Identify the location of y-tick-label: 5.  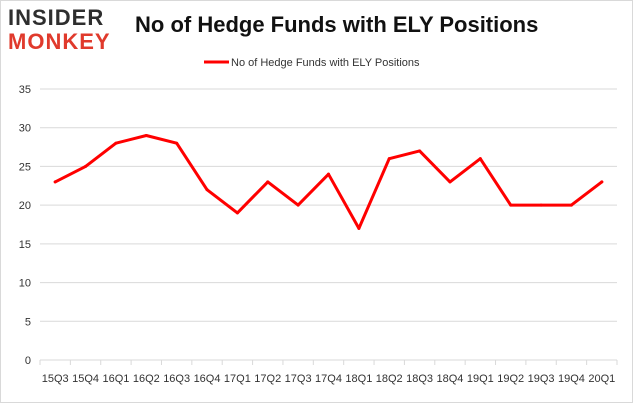
(28, 322).